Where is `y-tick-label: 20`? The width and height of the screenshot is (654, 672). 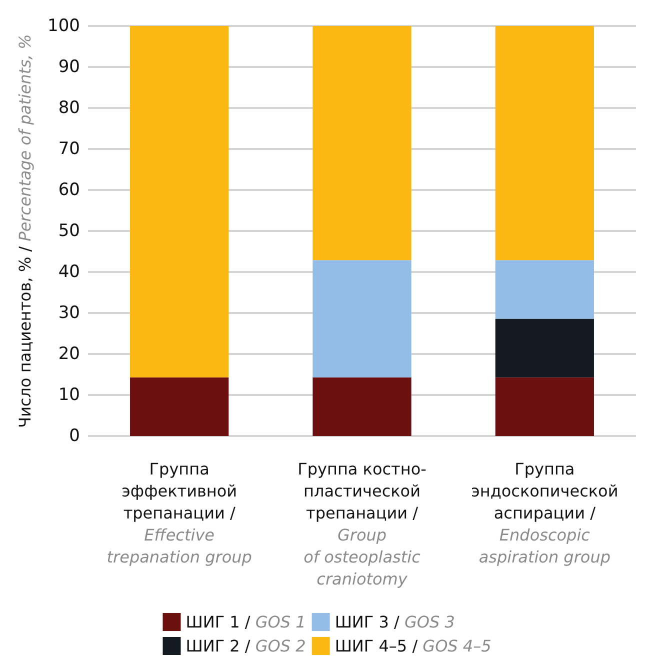
y-tick-label: 20 is located at coordinates (69, 354).